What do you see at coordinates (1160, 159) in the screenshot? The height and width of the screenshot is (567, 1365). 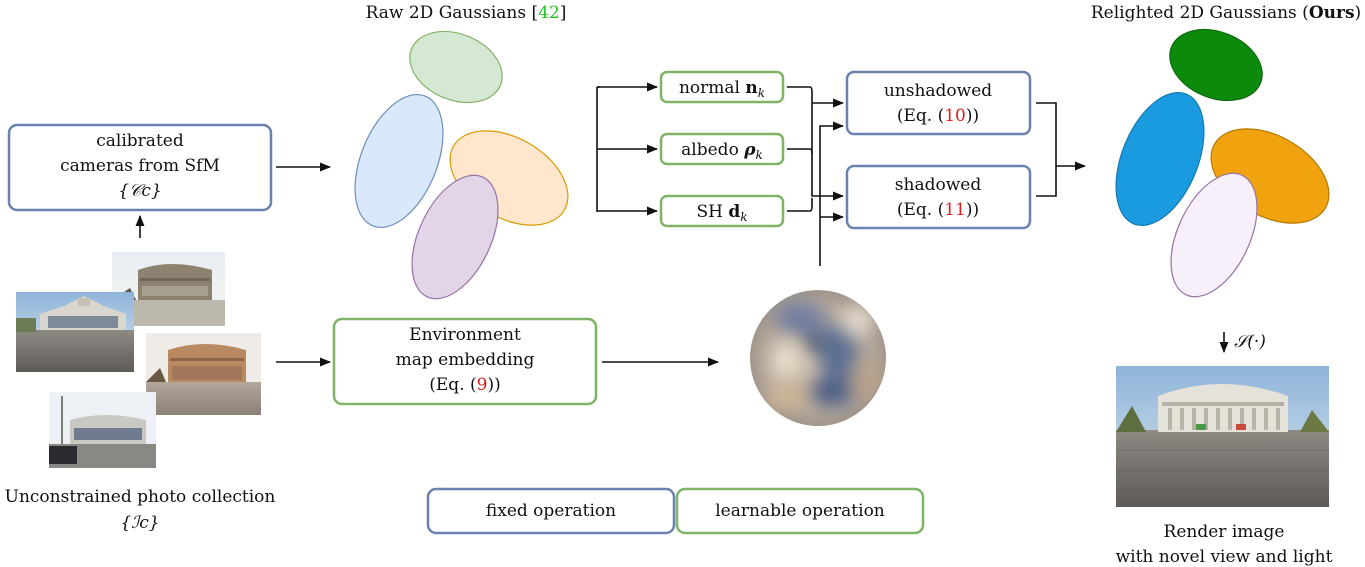 I see `relit-gaussian-blue` at bounding box center [1160, 159].